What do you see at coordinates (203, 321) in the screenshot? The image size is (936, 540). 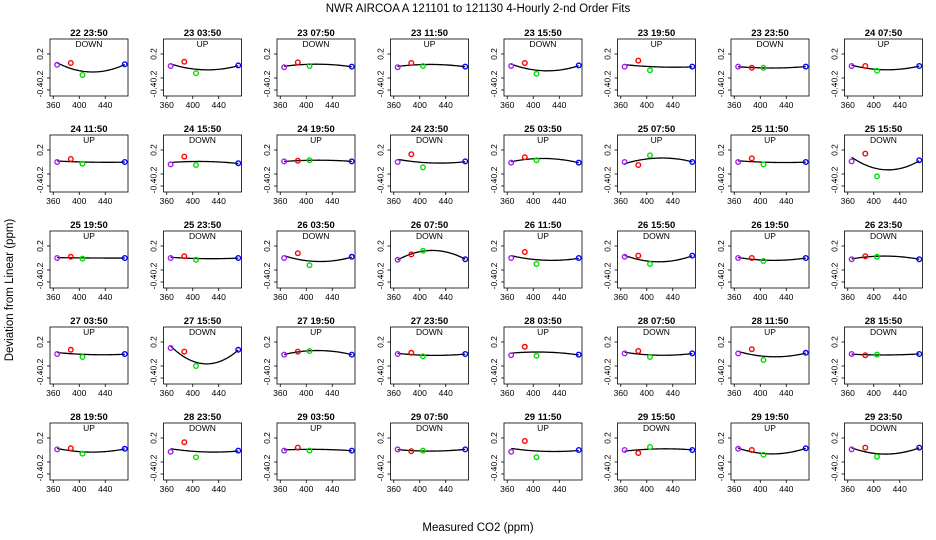 I see `panel-label: 27 15:50` at bounding box center [203, 321].